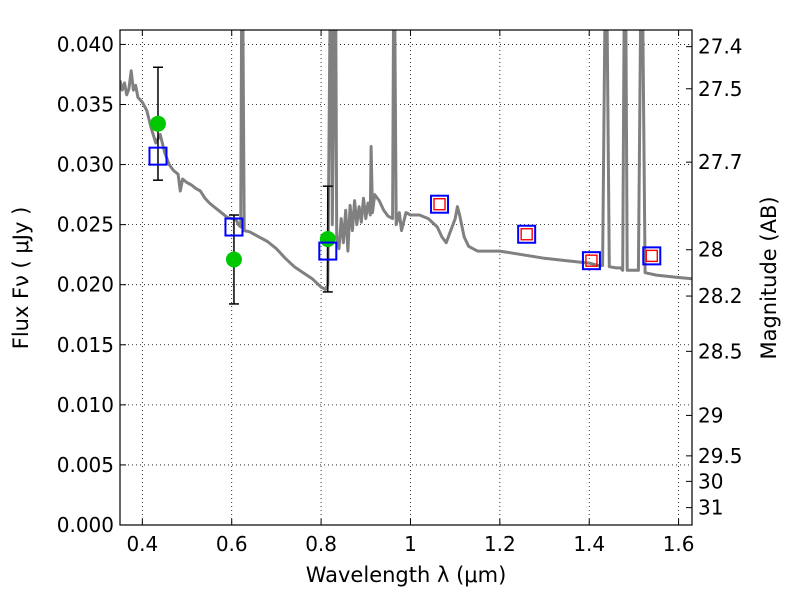  I want to click on mag-tick-label: 27.4, so click(720, 47).